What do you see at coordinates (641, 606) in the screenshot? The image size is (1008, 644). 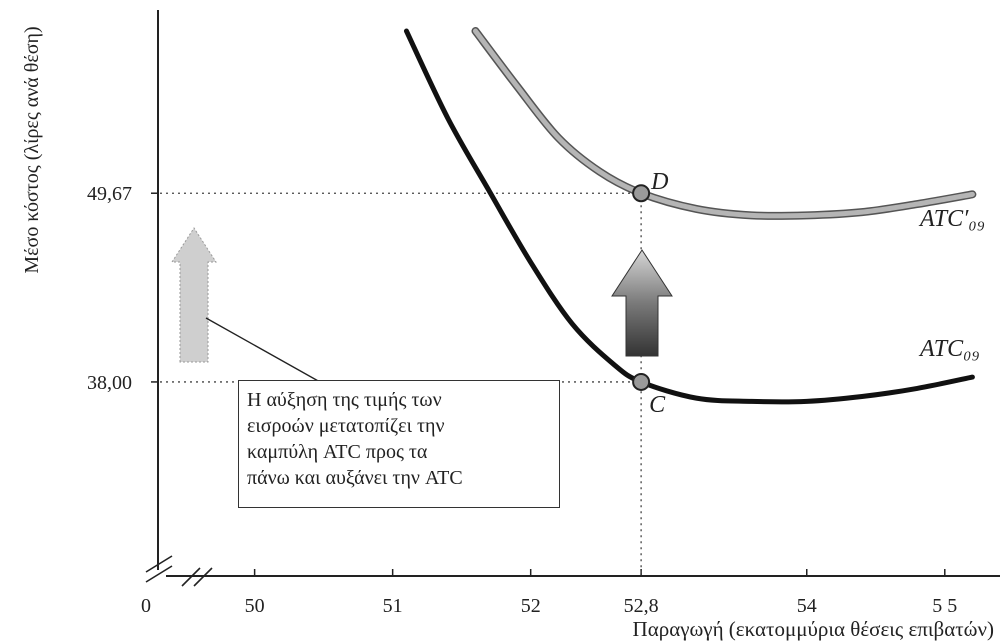 I see `x-tick-label: 52,8` at bounding box center [641, 606].